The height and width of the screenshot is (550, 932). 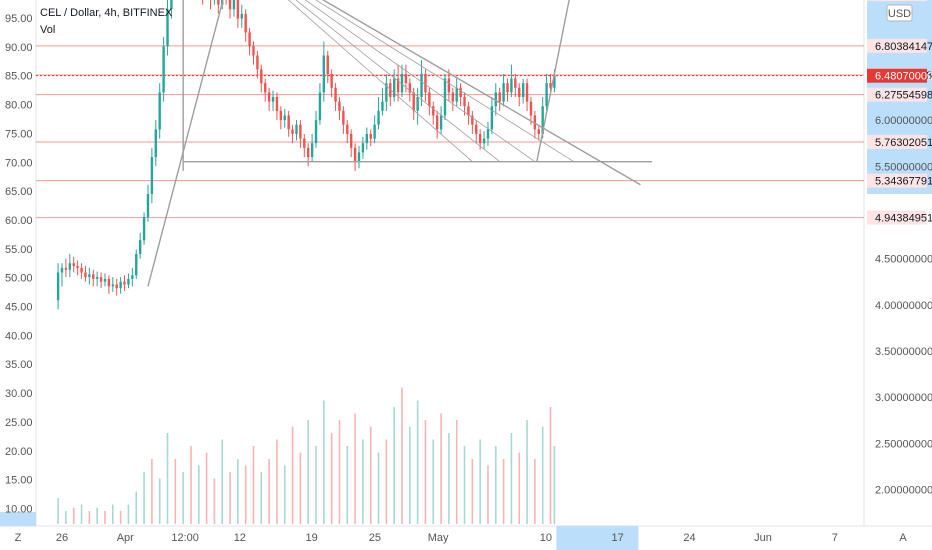 I want to click on time-axis-tick: 17, so click(x=618, y=538).